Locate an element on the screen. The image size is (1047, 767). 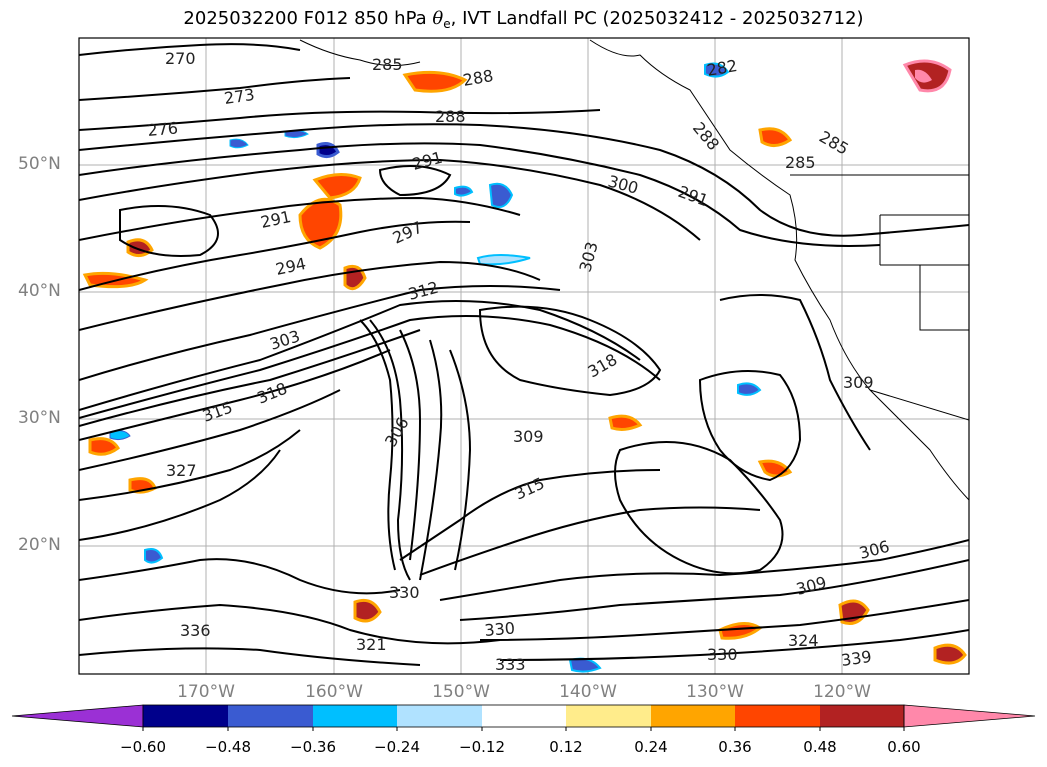
theta-symbol: θ is located at coordinates (438, 18).